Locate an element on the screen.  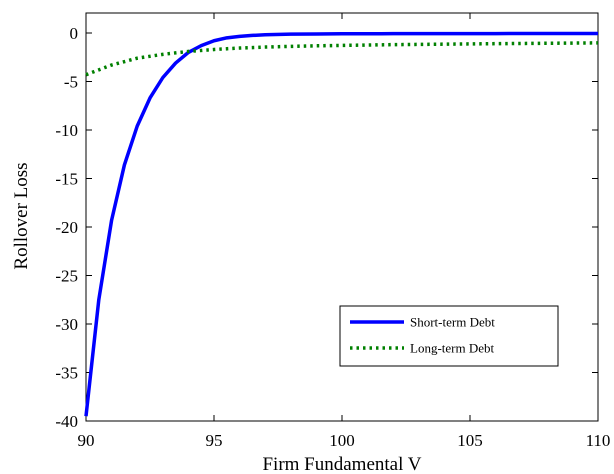
y-tick-label: -20 is located at coordinates (66, 227).